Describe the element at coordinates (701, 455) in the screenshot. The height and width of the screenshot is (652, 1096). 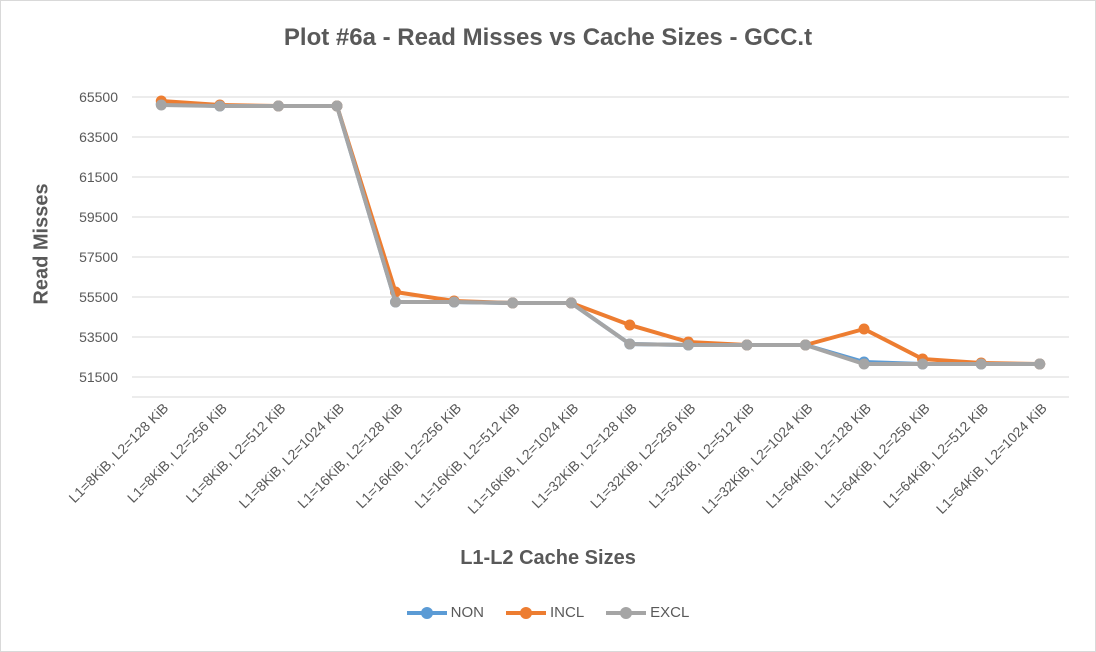
I see `x-tick-label: L1=32KiB, L2=512 KiB` at that location.